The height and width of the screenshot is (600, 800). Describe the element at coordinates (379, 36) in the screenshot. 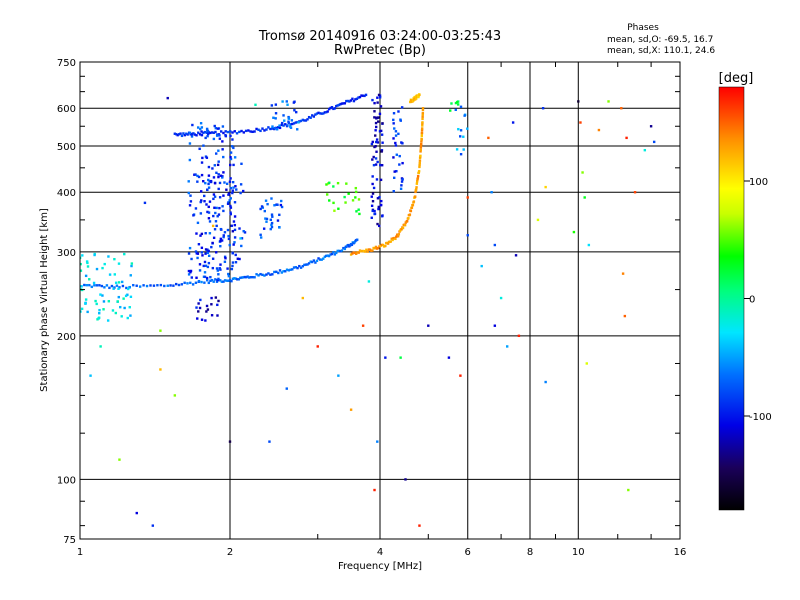

I see `chart-title: Tromsø 20140916 03:24:00-03:25:43` at that location.